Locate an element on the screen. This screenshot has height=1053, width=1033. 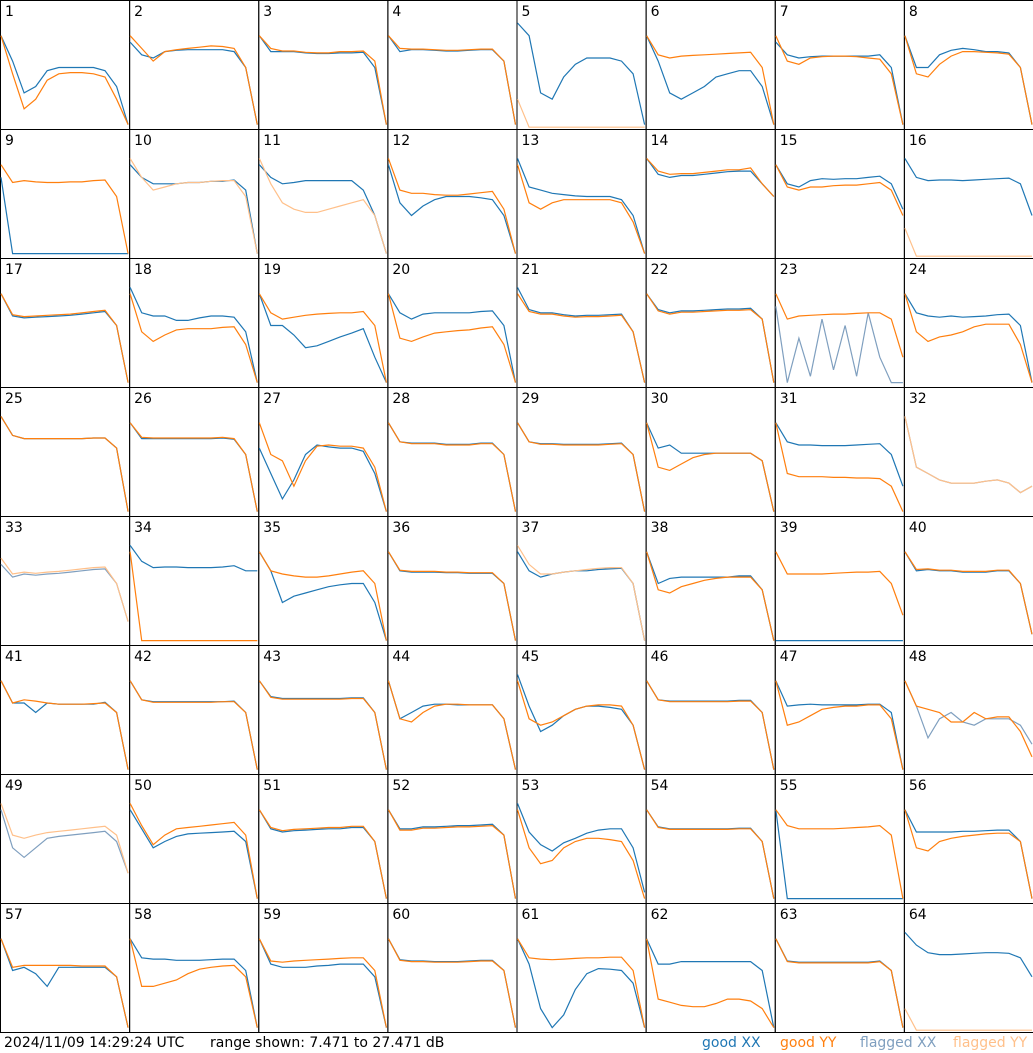
panel-label: 44 is located at coordinates (401, 657).